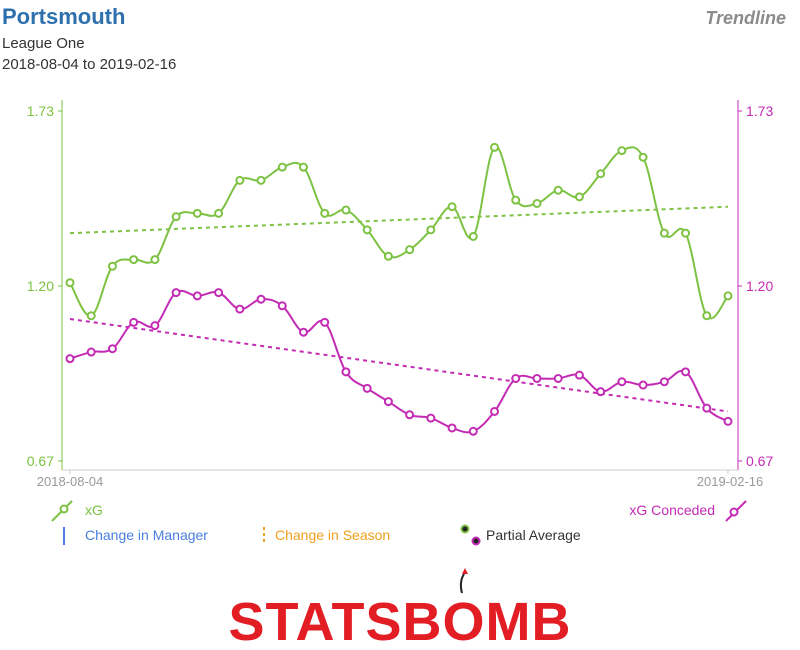 This screenshot has height=650, width=800. I want to click on xg-conceded-trendline, so click(399, 365).